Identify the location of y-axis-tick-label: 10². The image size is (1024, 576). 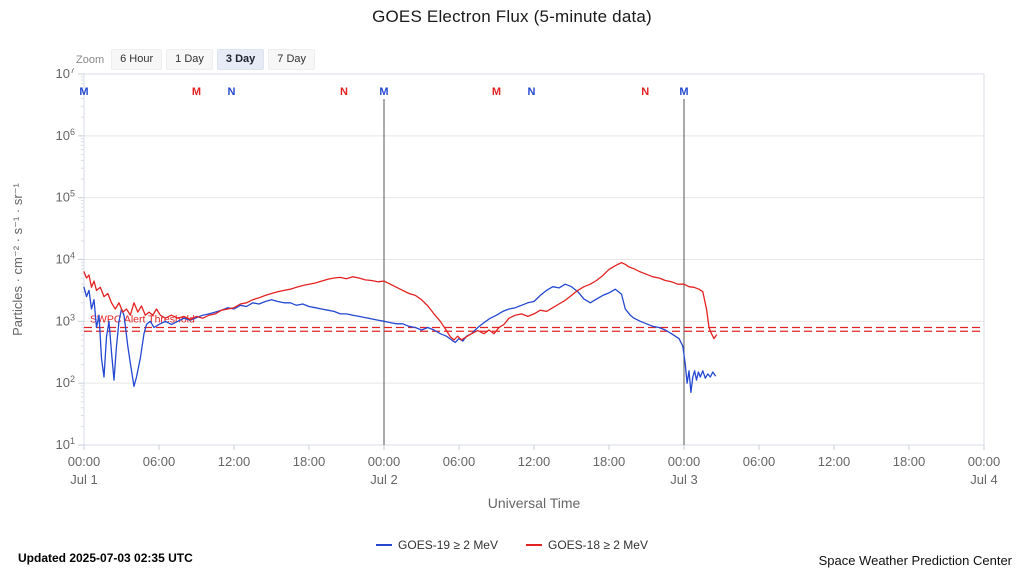
(65, 382).